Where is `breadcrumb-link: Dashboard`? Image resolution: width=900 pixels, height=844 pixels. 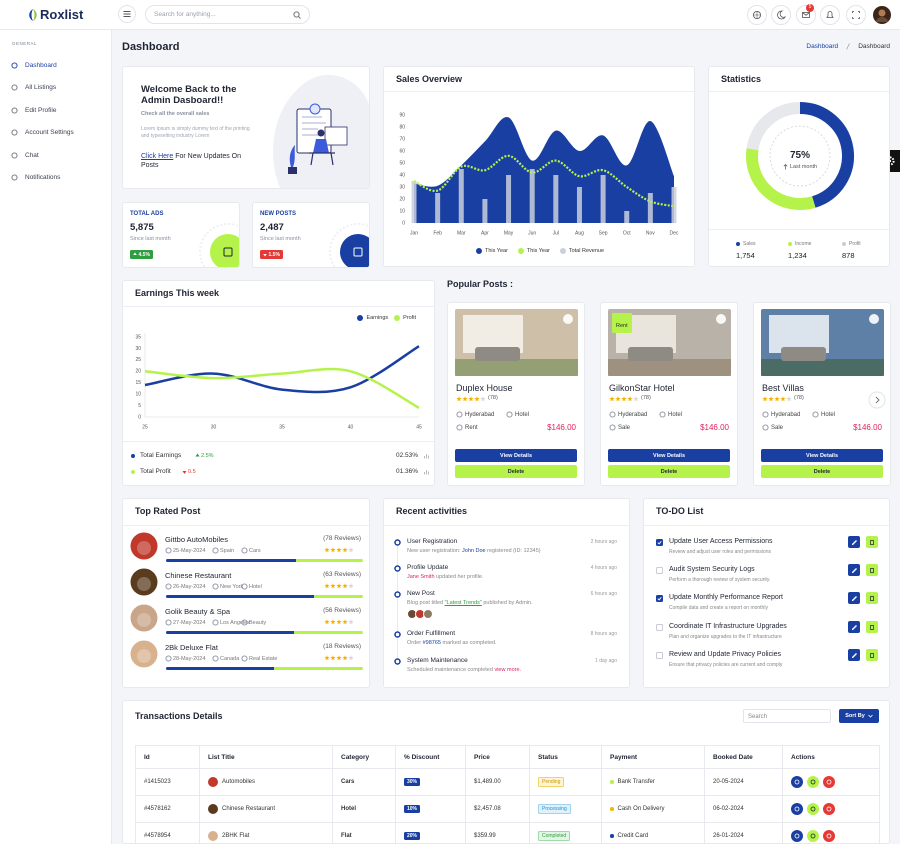 breadcrumb-link: Dashboard is located at coordinates (822, 46).